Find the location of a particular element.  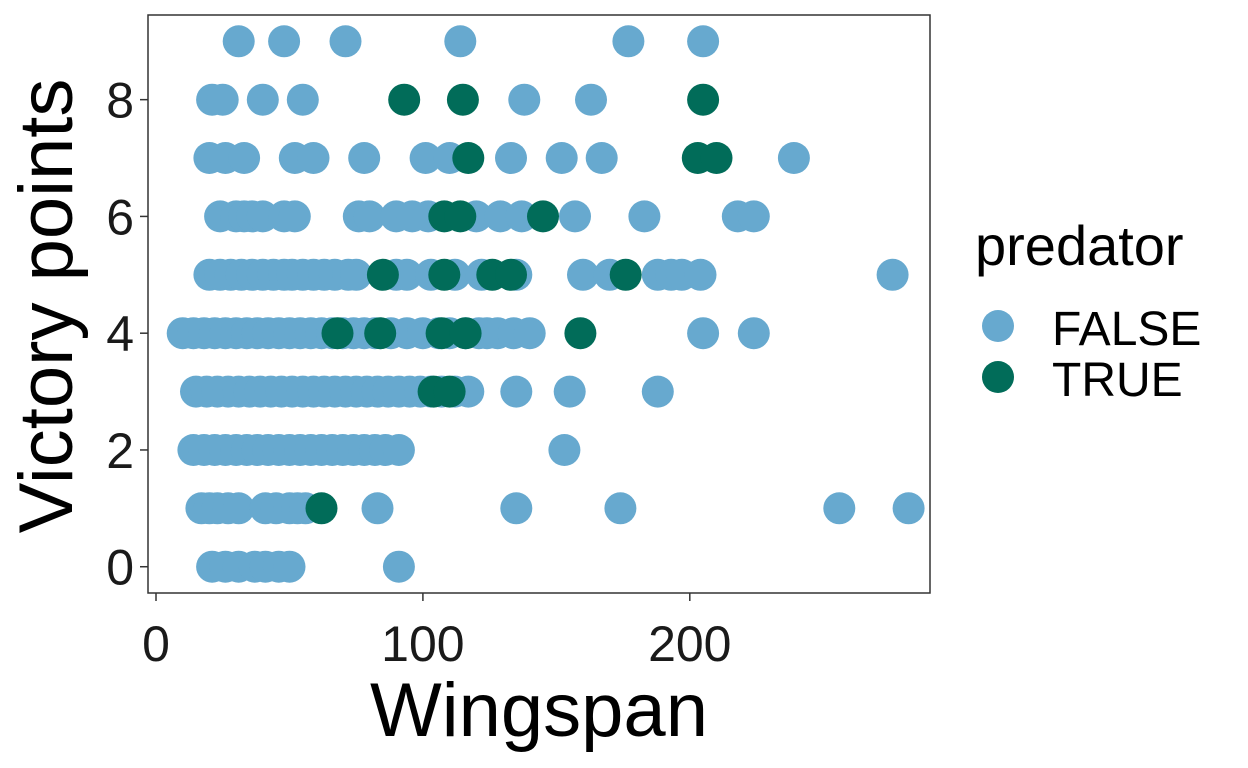

legend-title: predator is located at coordinates (1079, 245).